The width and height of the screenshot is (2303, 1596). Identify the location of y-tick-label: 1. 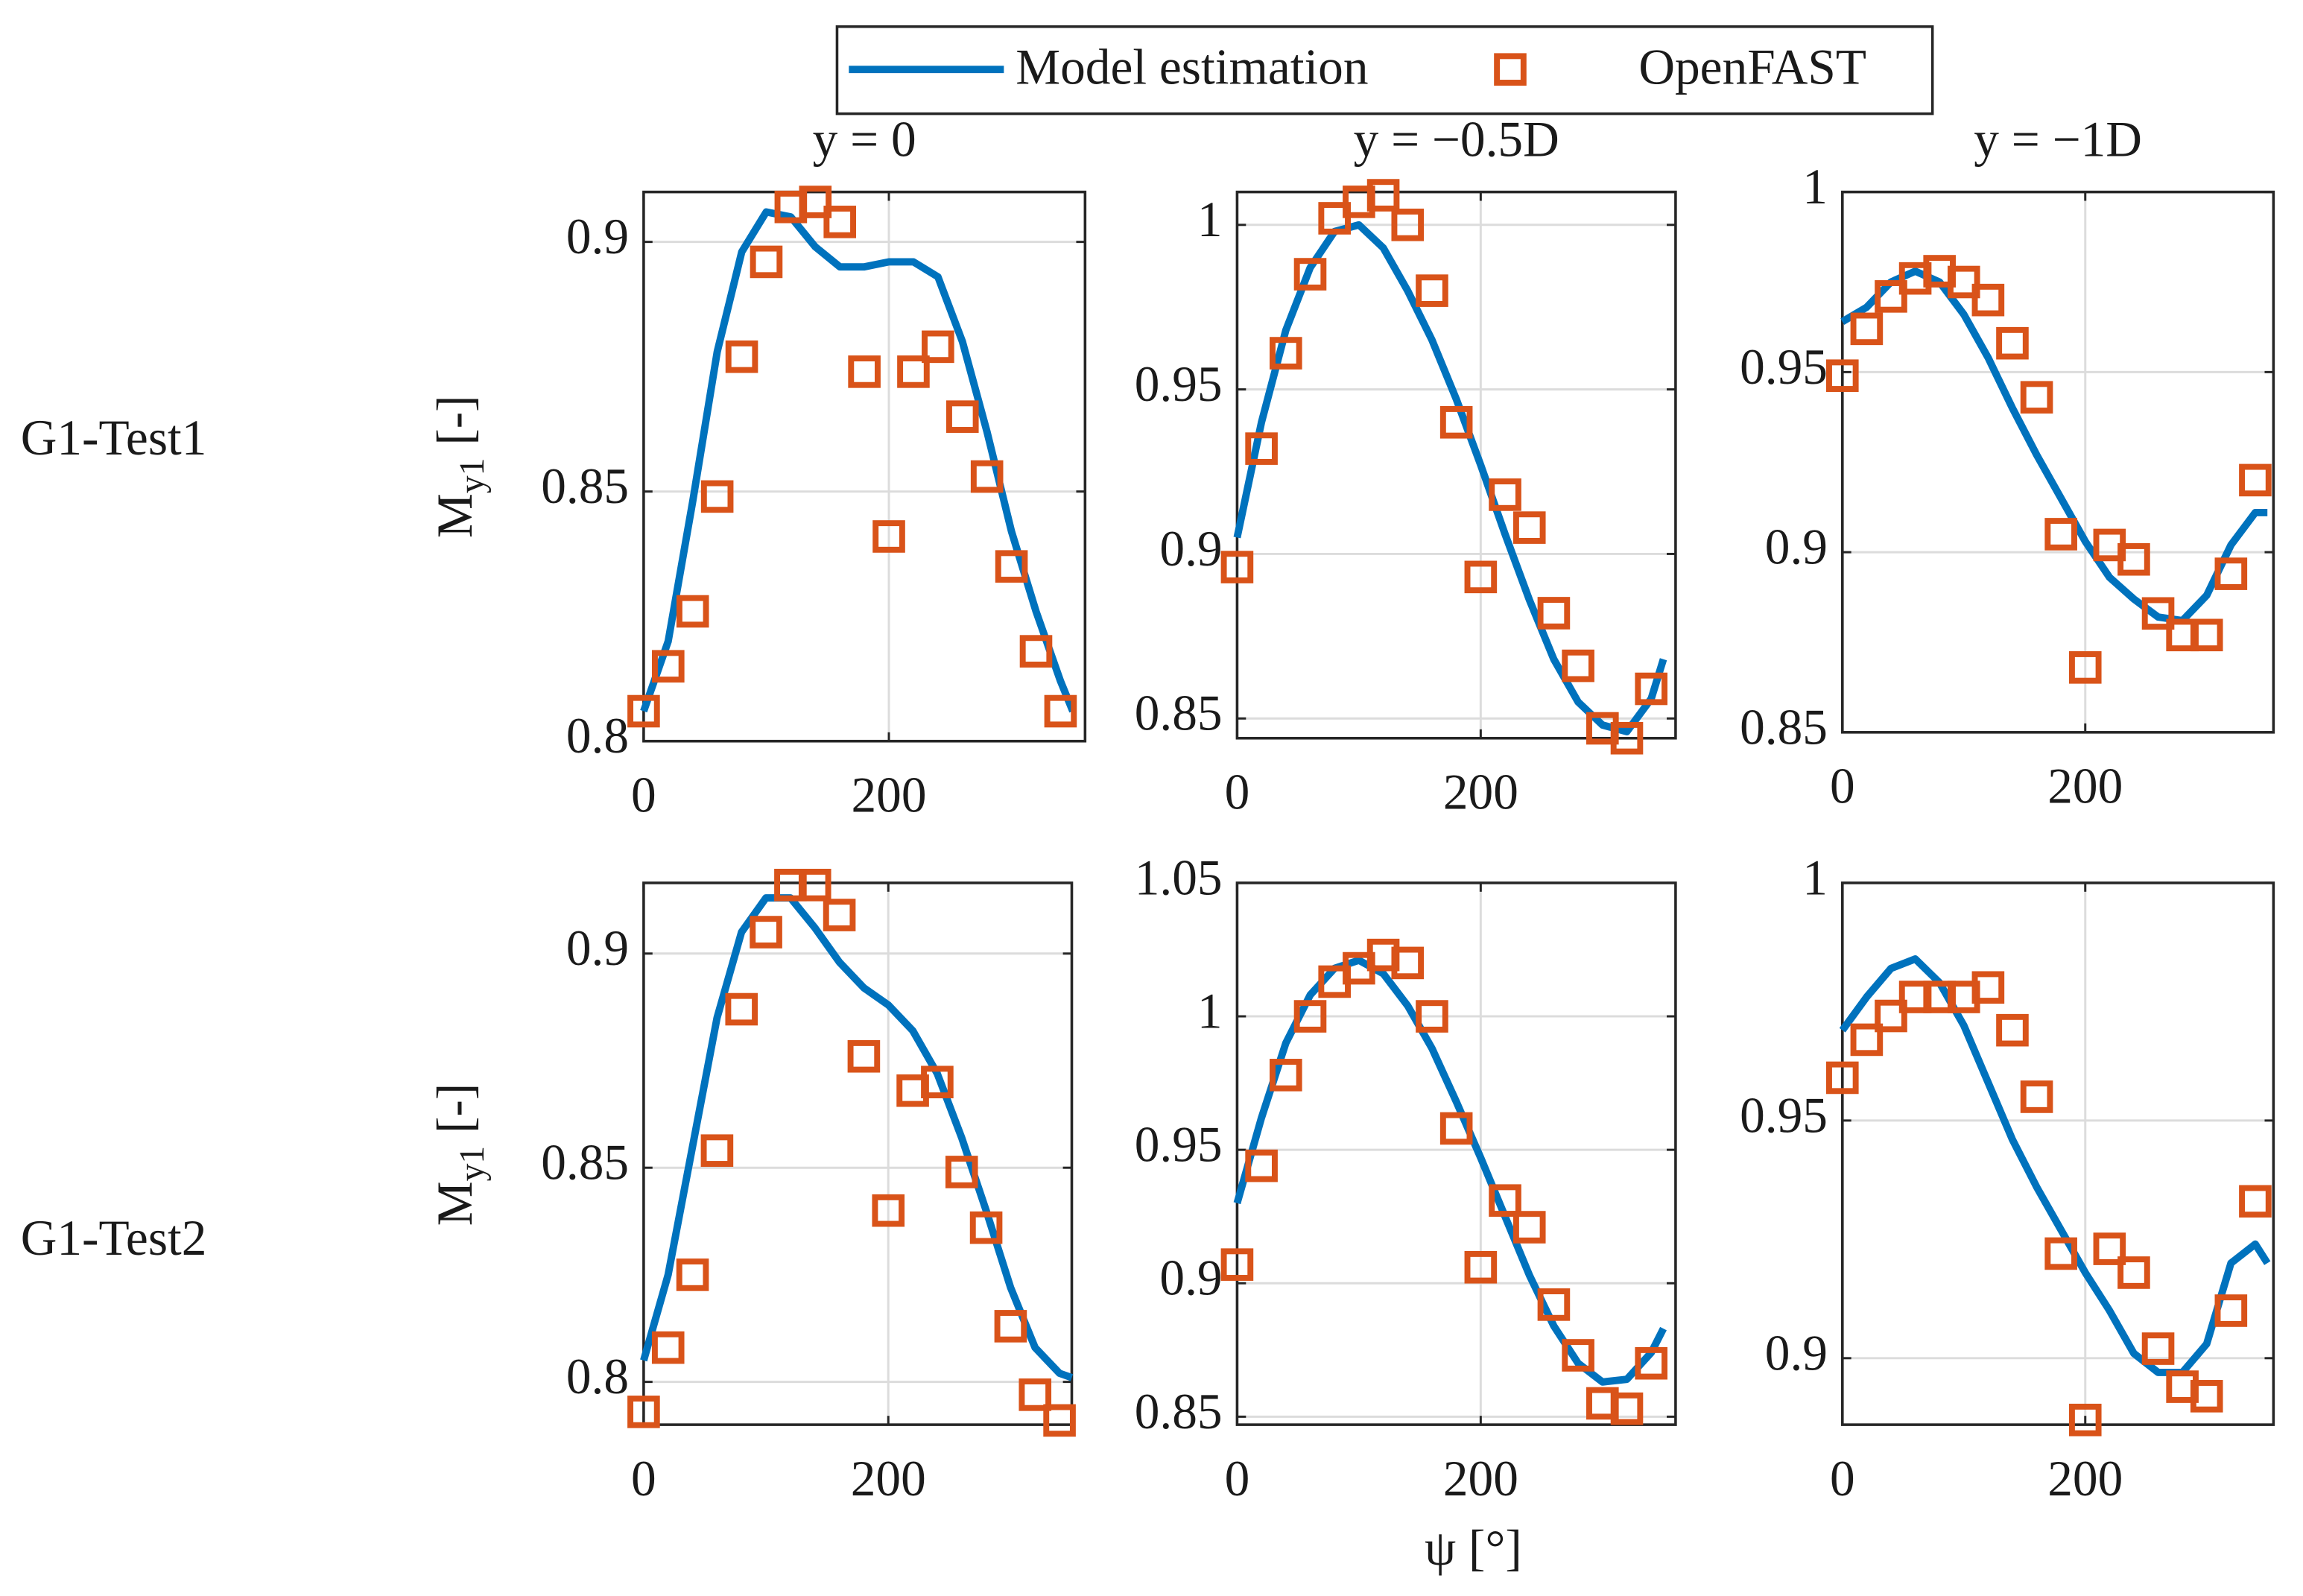
(1210, 1011).